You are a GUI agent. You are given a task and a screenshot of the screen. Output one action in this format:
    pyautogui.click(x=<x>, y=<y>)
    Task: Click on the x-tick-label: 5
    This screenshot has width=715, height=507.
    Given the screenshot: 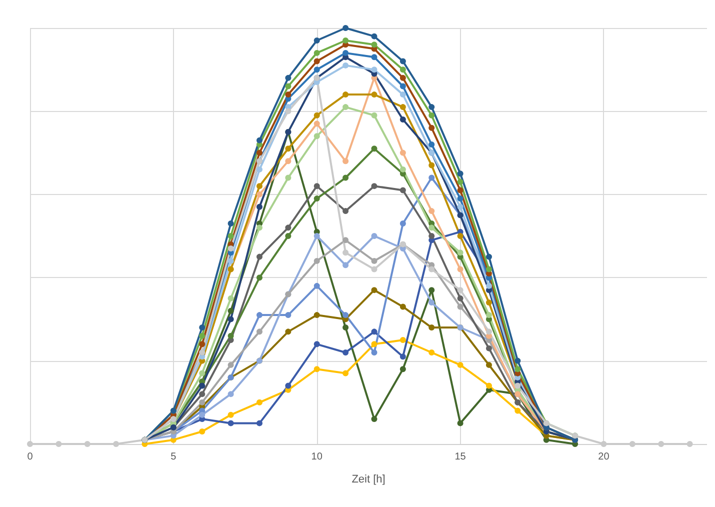 What is the action you would take?
    pyautogui.click(x=173, y=457)
    